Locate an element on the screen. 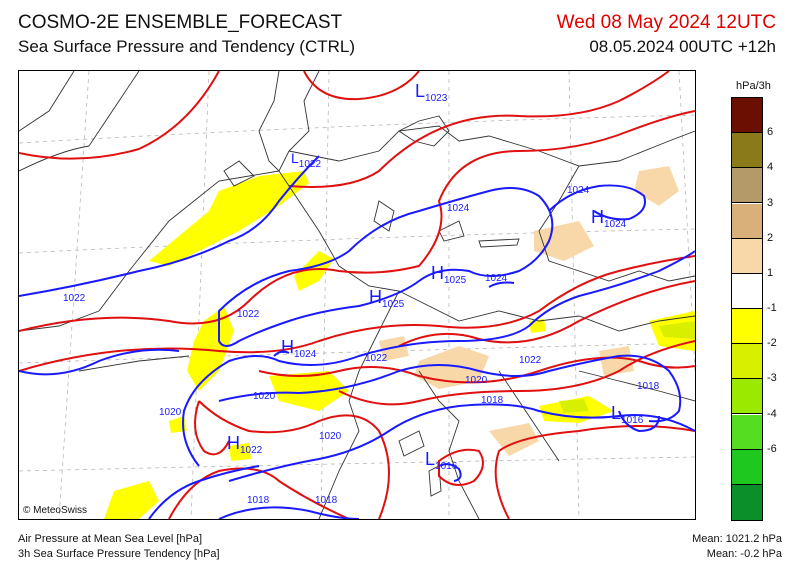  legend-label: -4 is located at coordinates (772, 413).